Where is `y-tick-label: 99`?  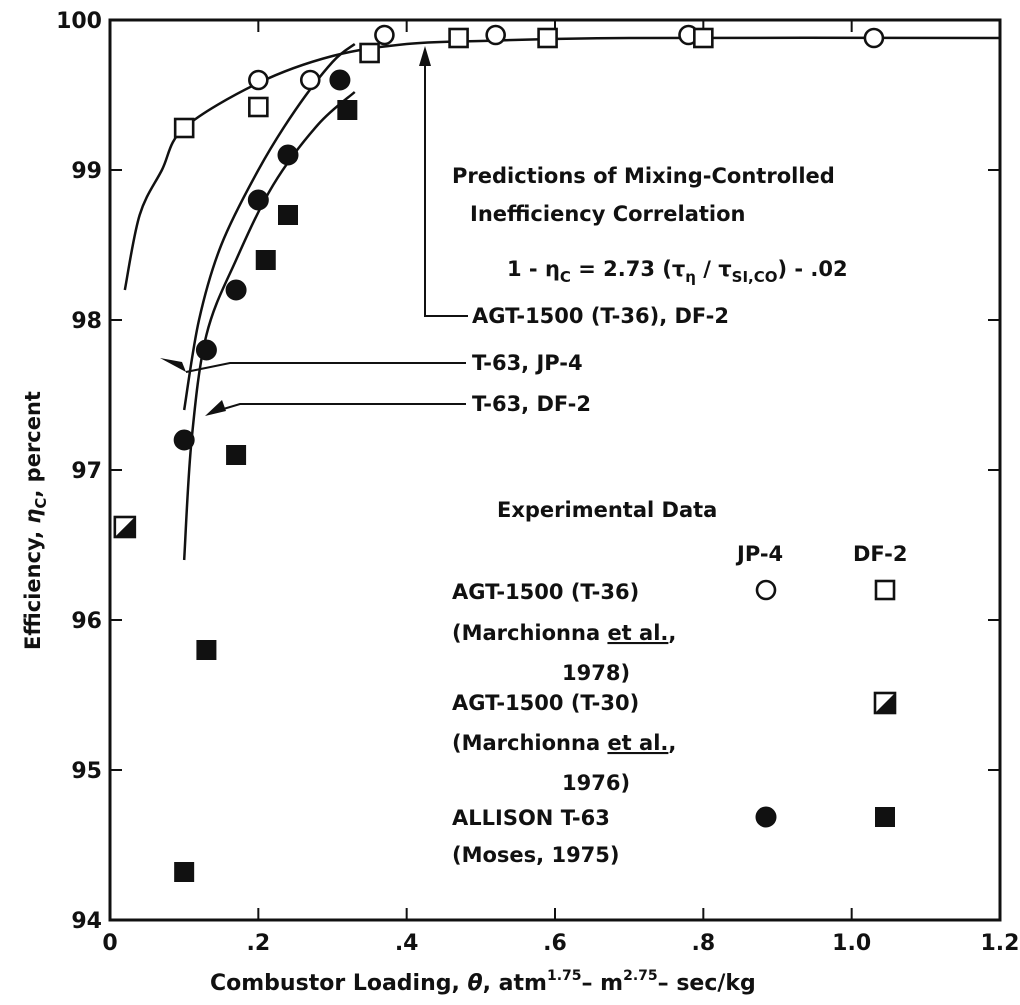 y-tick-label: 99 is located at coordinates (86, 171).